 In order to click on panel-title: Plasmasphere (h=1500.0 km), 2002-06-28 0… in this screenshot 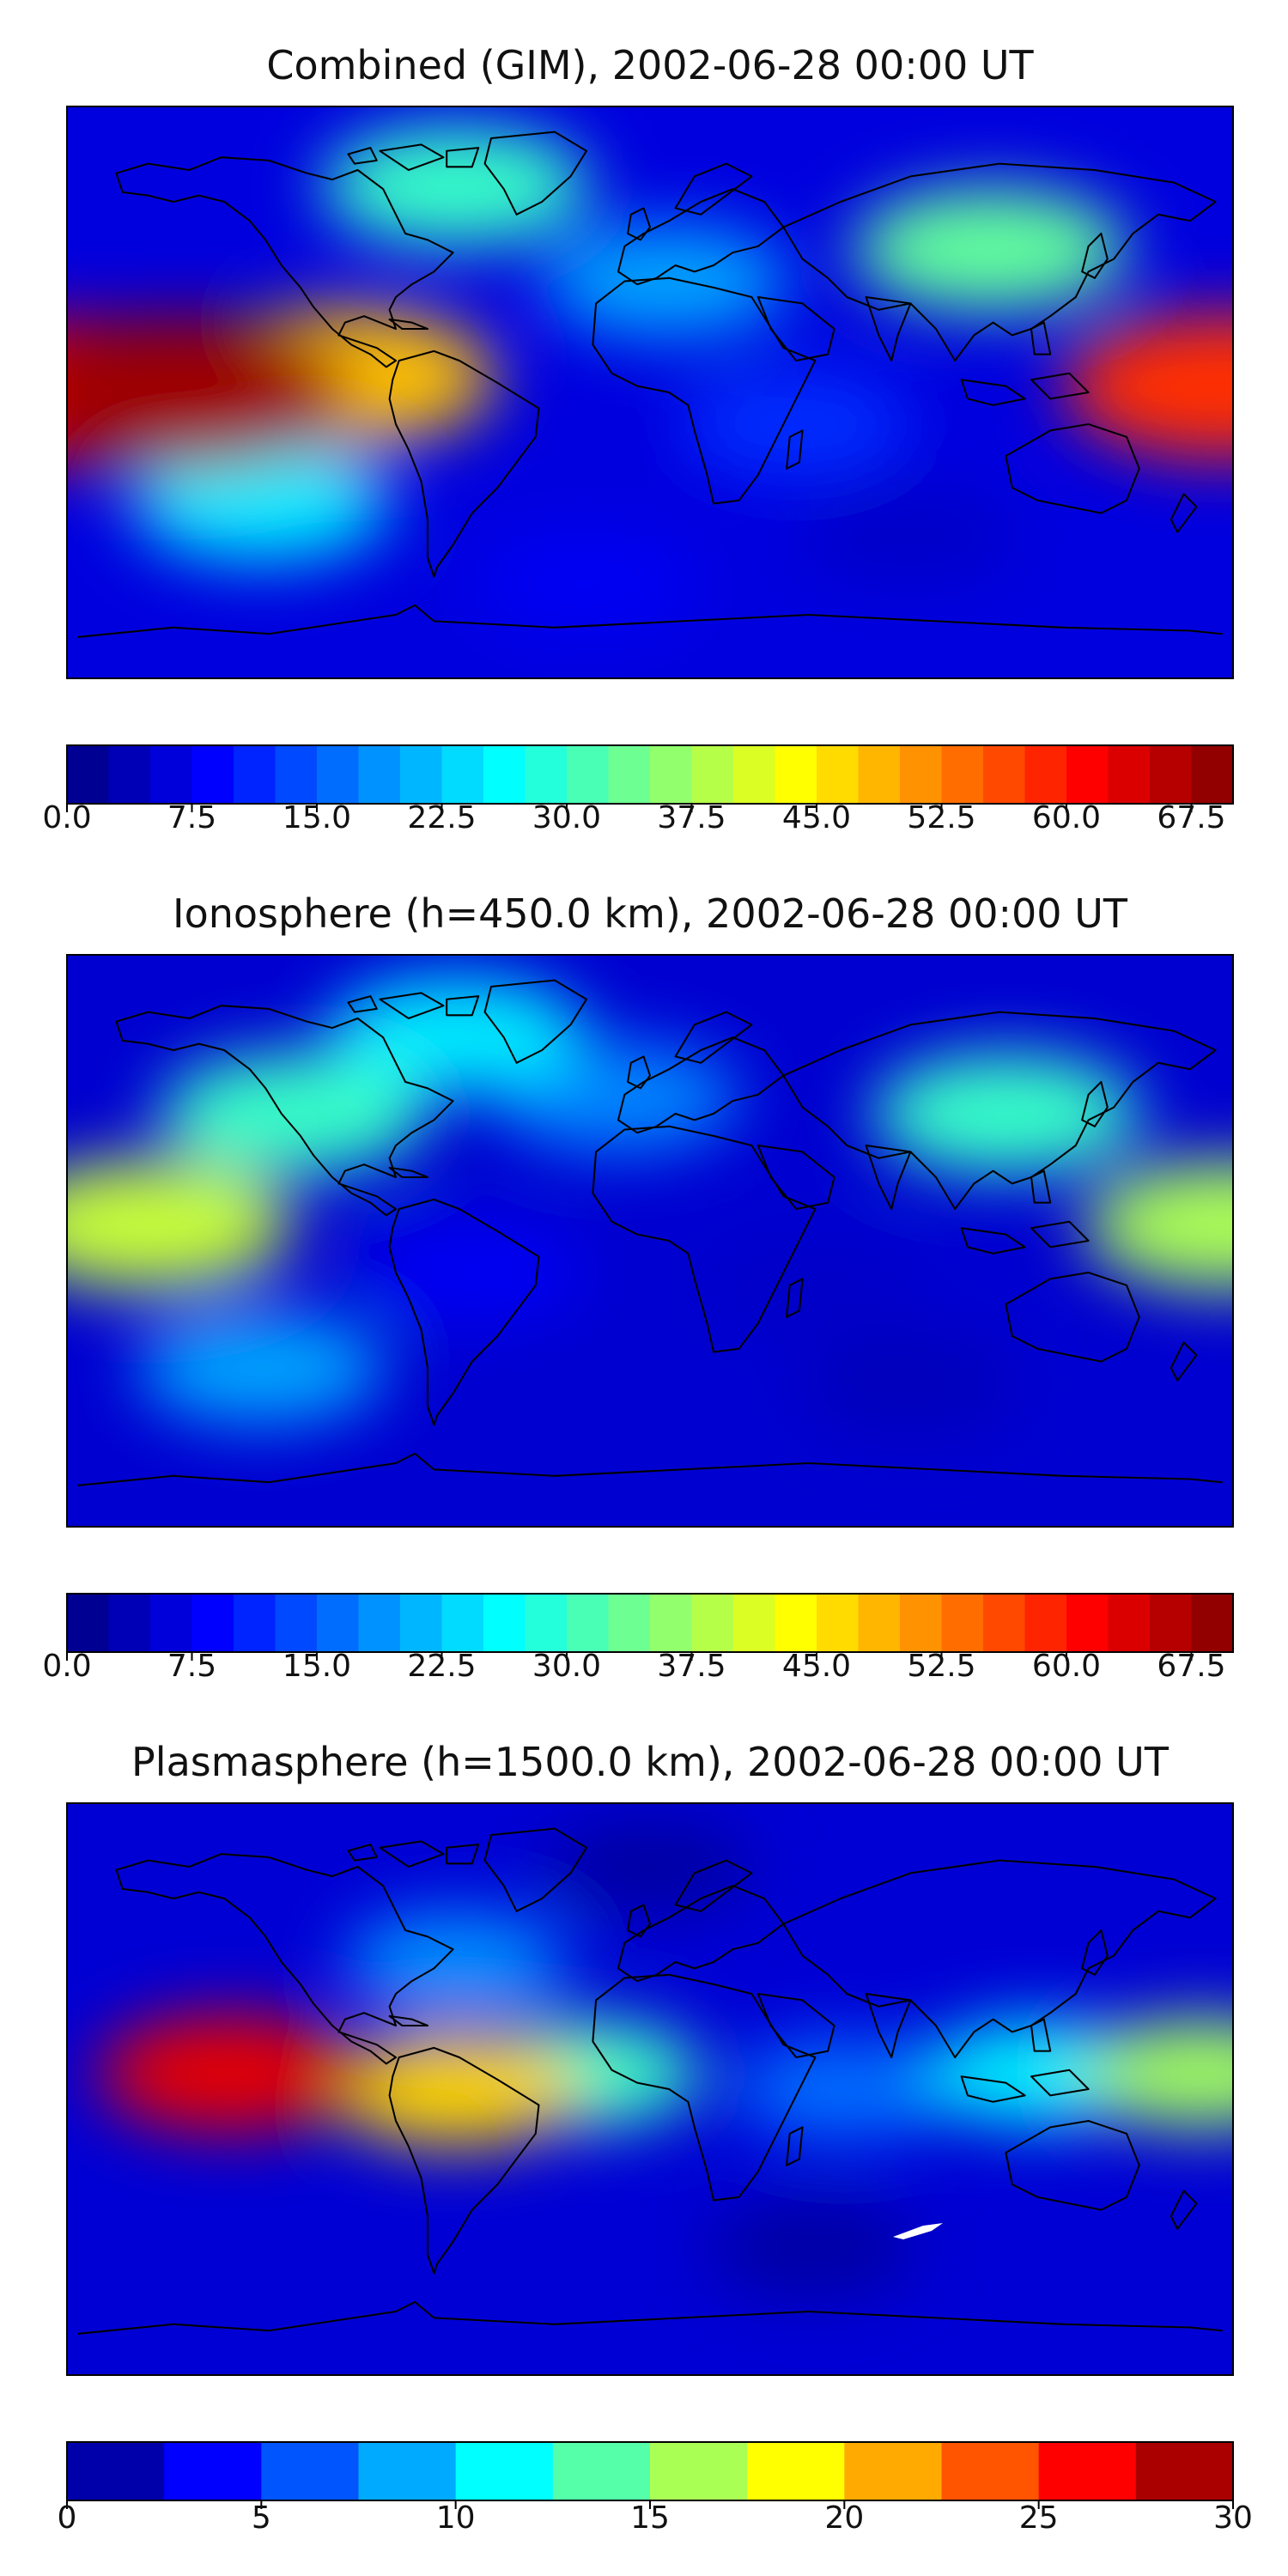, I will do `click(651, 1762)`.